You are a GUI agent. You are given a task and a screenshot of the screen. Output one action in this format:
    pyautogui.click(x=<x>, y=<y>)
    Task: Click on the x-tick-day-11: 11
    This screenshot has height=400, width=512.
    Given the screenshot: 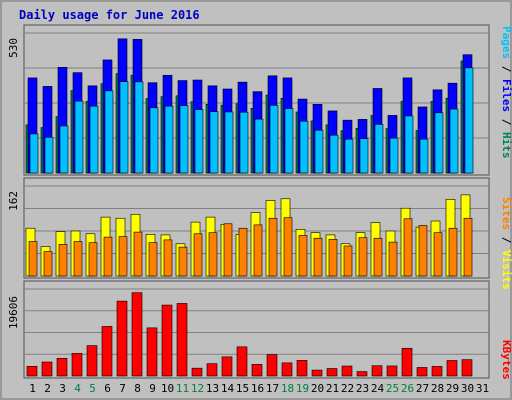 What is the action you would take?
    pyautogui.click(x=182, y=388)
    